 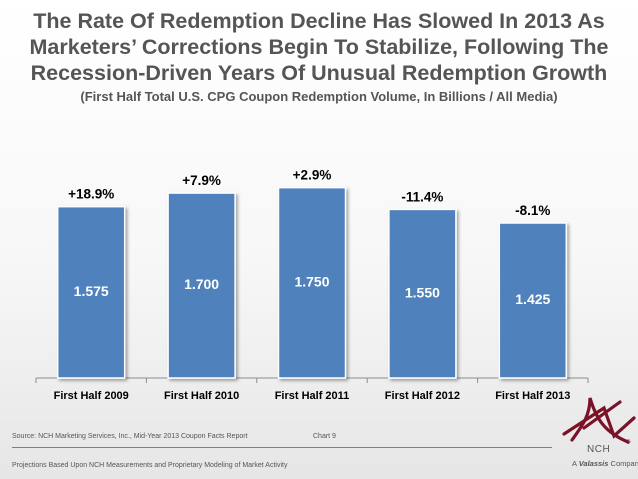 I want to click on logo-wordmark: NCH, so click(x=599, y=449).